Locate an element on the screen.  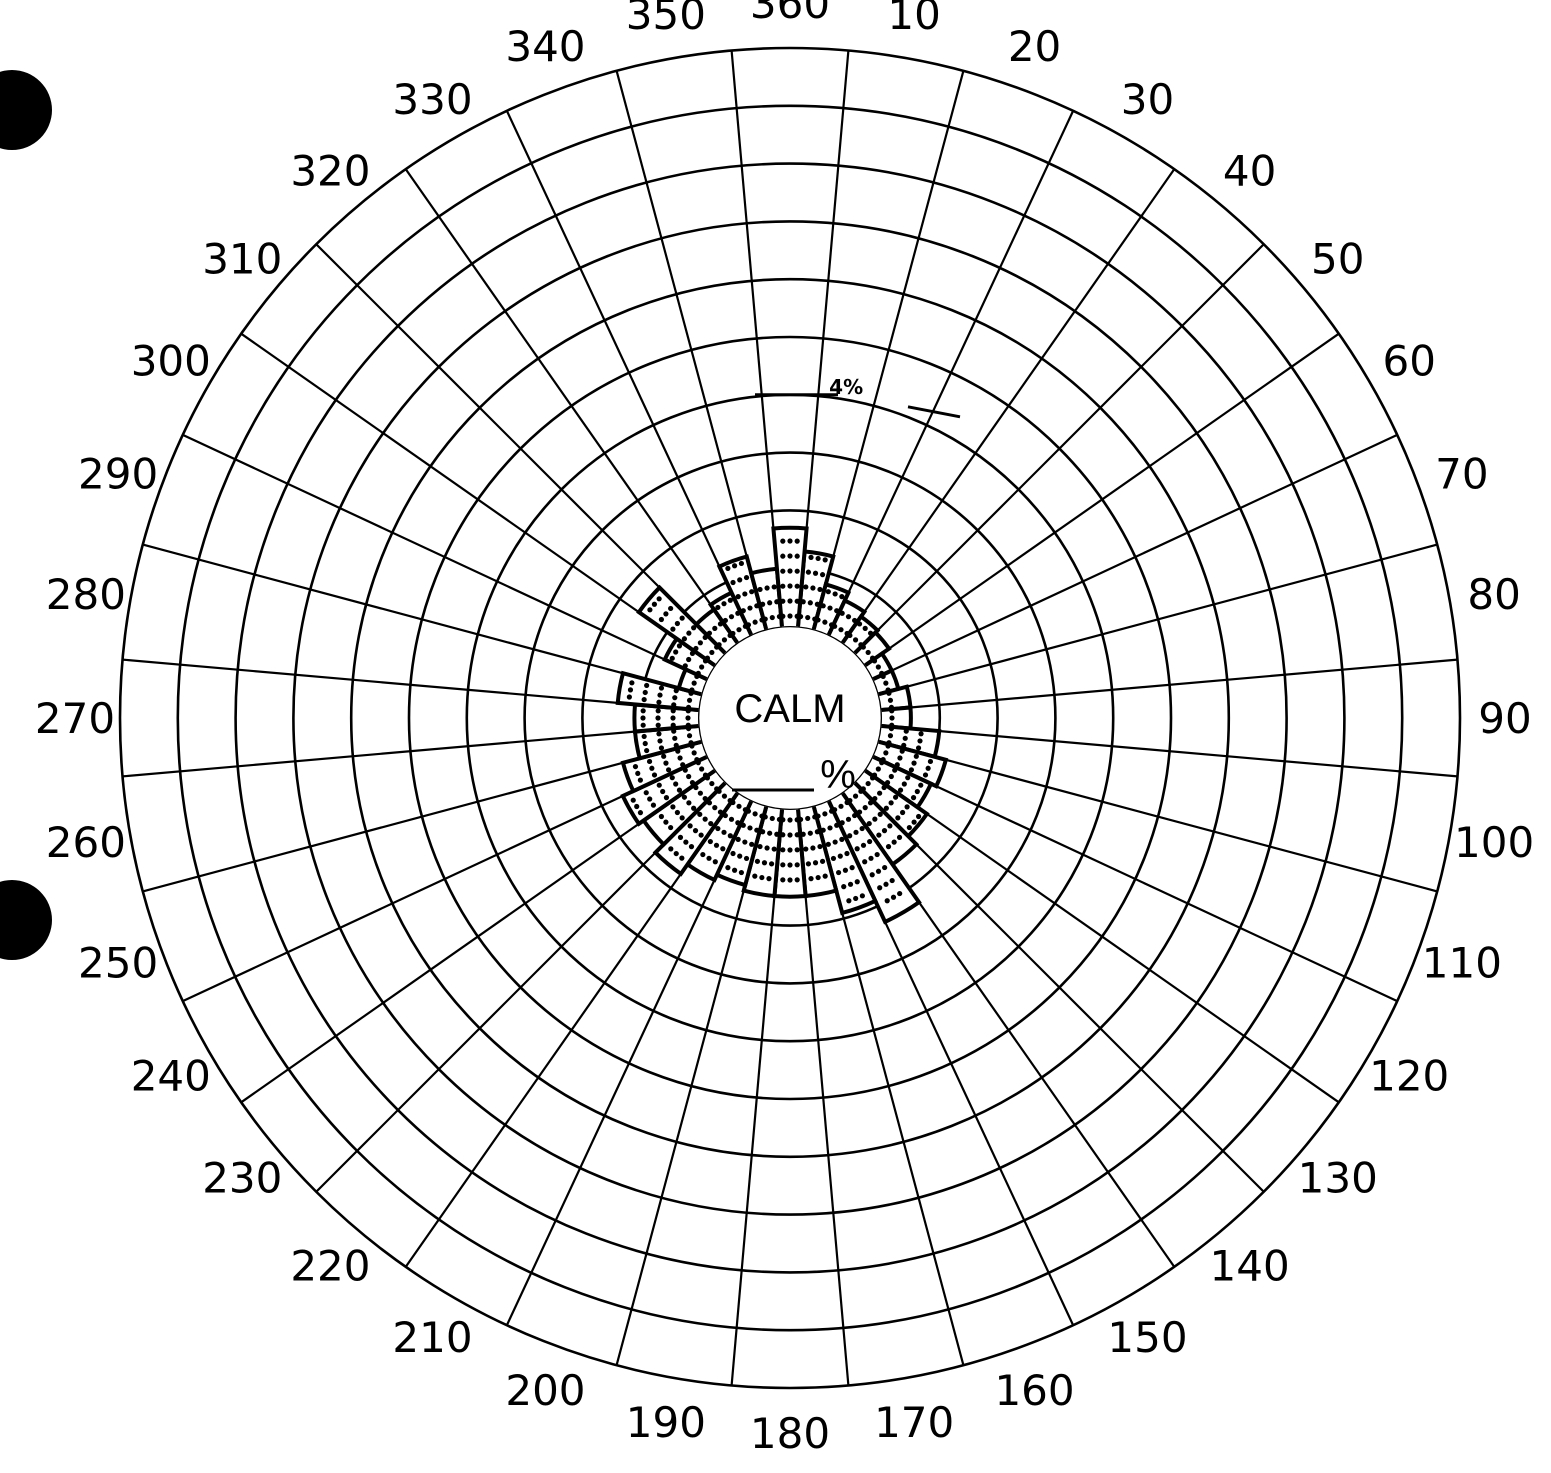
tick-label-20: 20 is located at coordinates (1034, 46).